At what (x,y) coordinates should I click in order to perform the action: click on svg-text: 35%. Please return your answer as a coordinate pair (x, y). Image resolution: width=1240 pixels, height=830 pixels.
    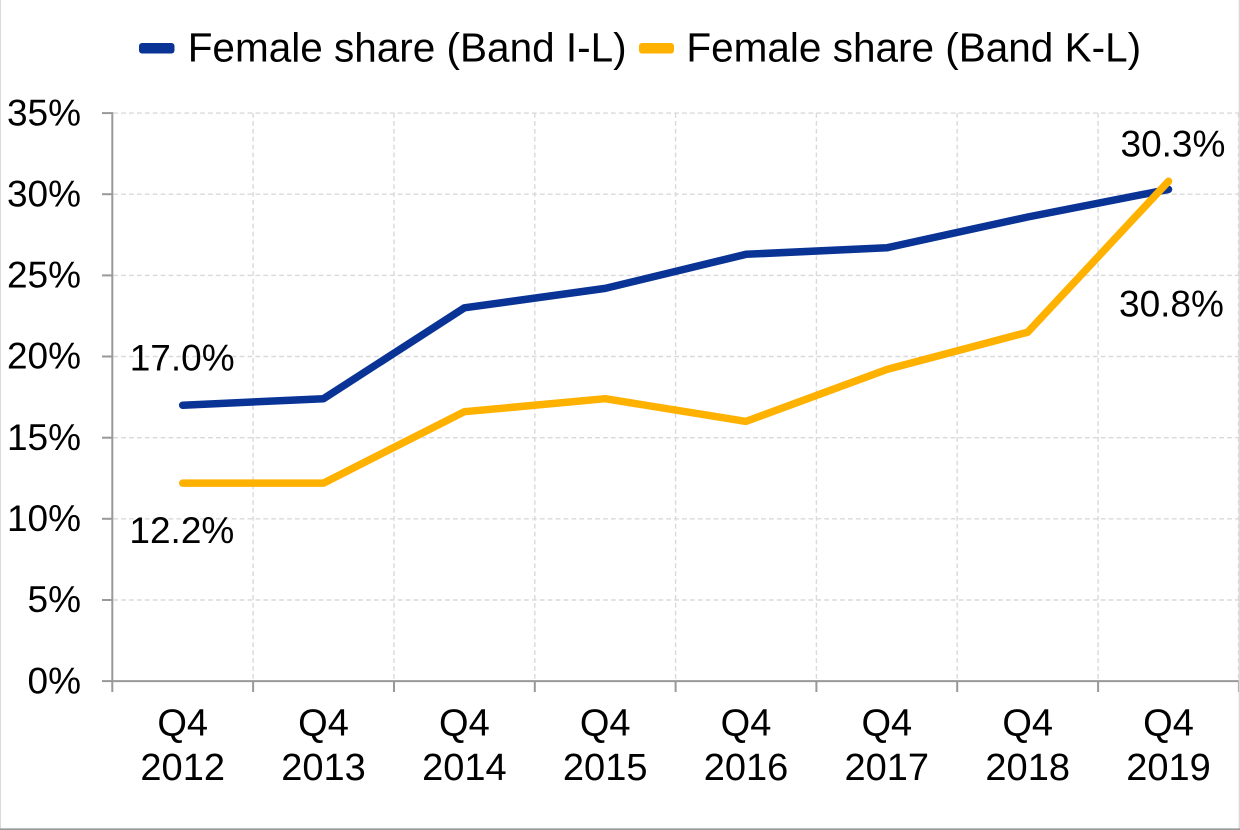
    Looking at the image, I should click on (44, 112).